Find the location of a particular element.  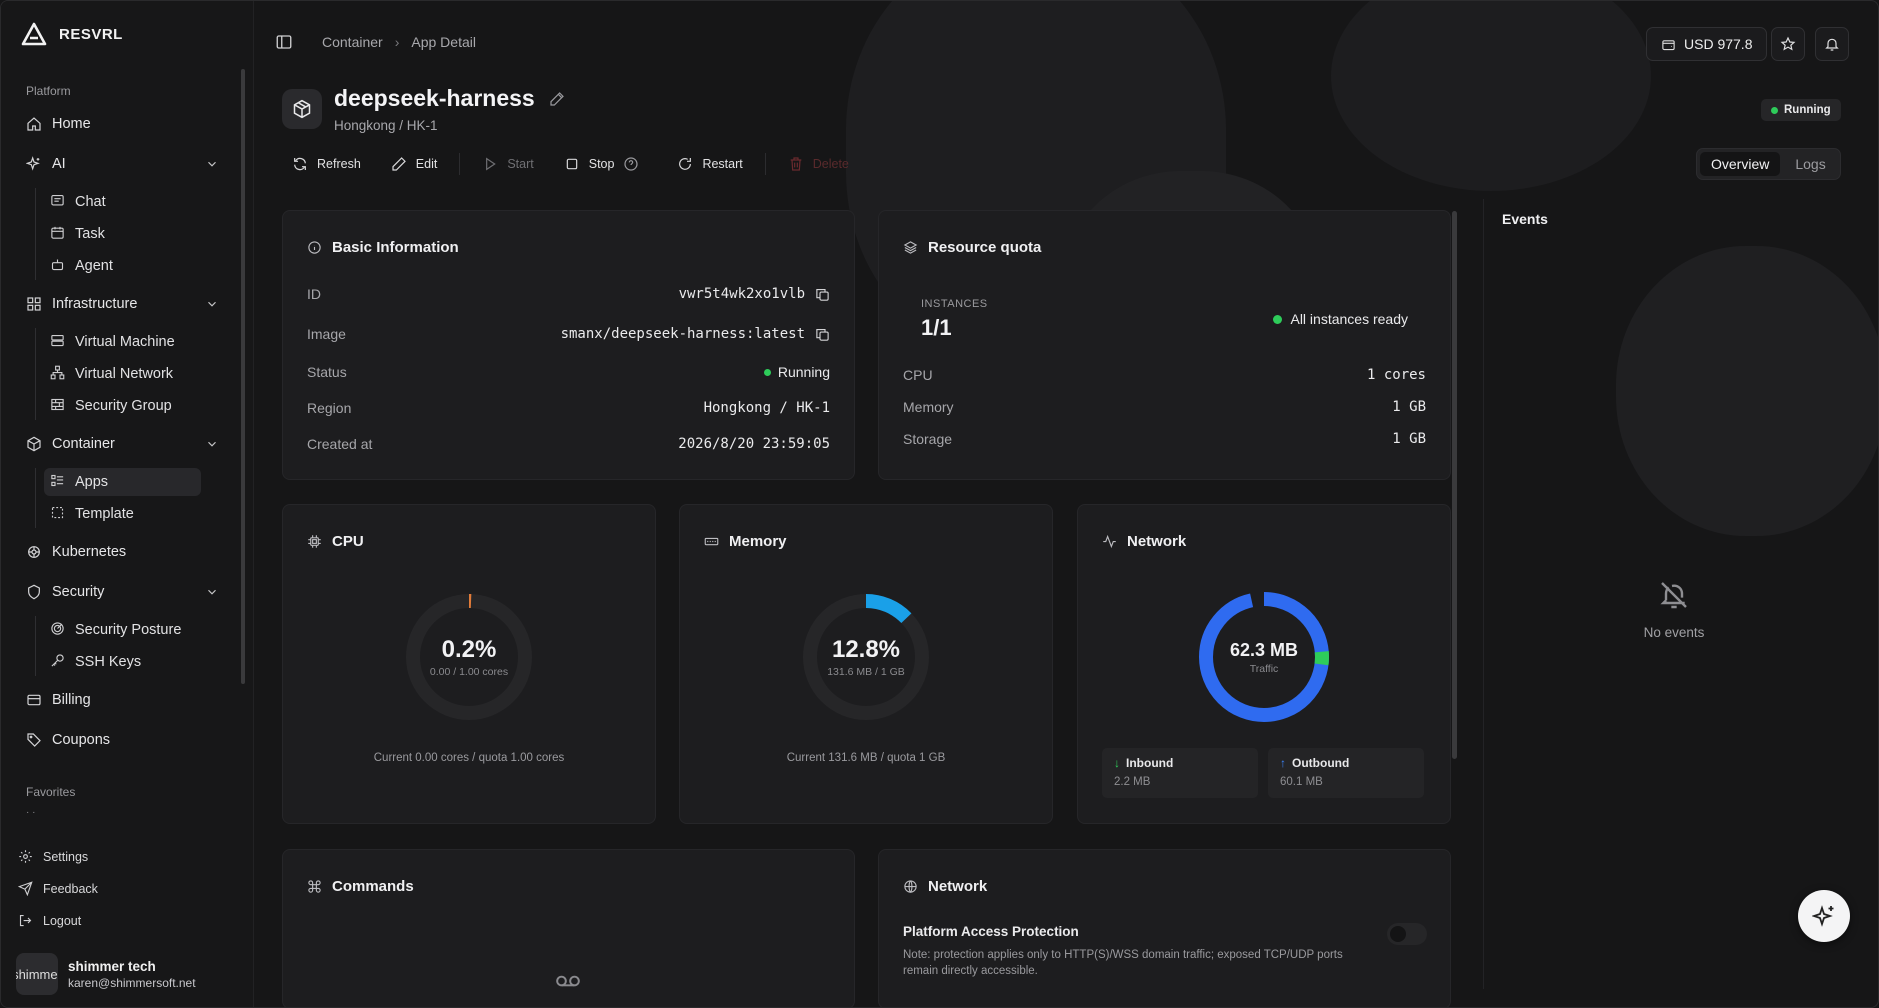

sidebar-item-label: Billing is located at coordinates (71, 700).